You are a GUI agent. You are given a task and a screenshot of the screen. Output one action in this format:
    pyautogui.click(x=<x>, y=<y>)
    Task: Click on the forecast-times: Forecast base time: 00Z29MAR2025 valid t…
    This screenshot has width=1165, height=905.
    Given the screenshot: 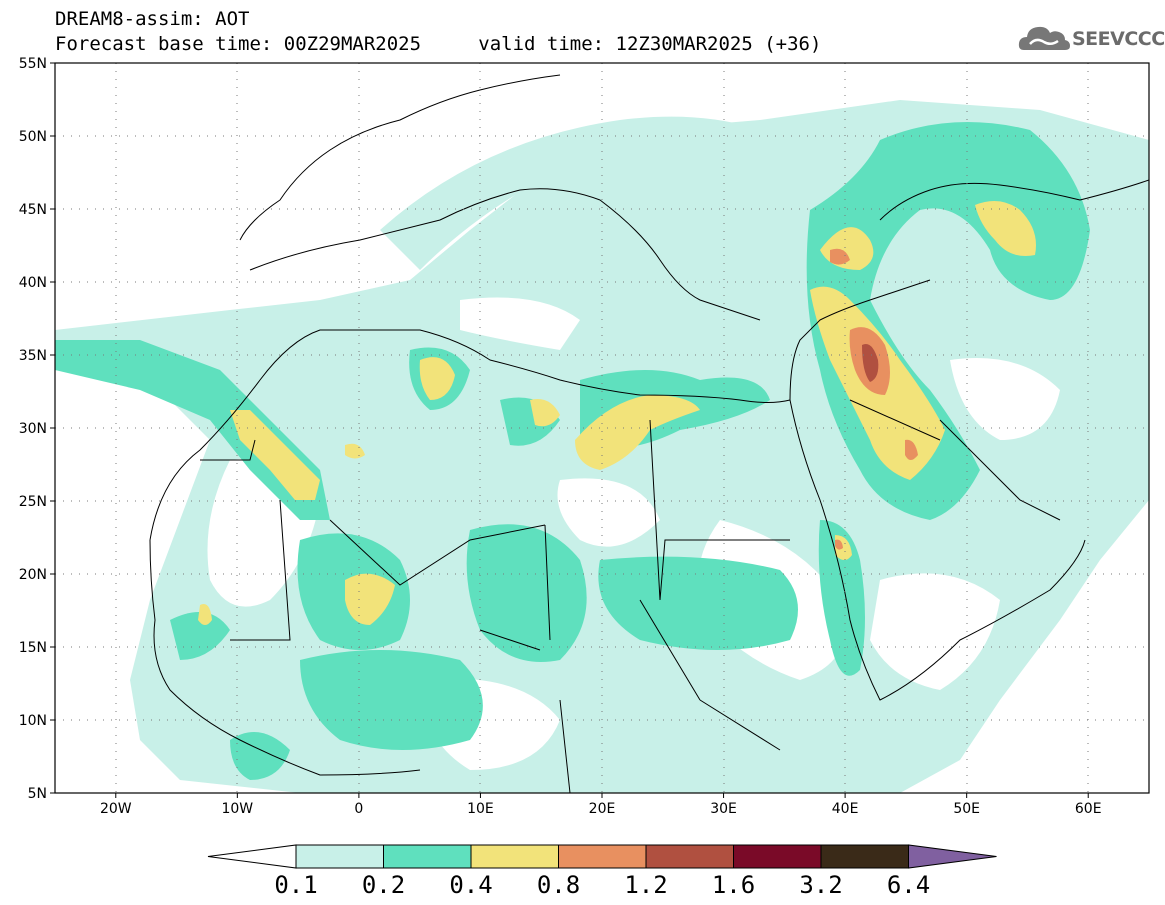 What is the action you would take?
    pyautogui.click(x=438, y=44)
    